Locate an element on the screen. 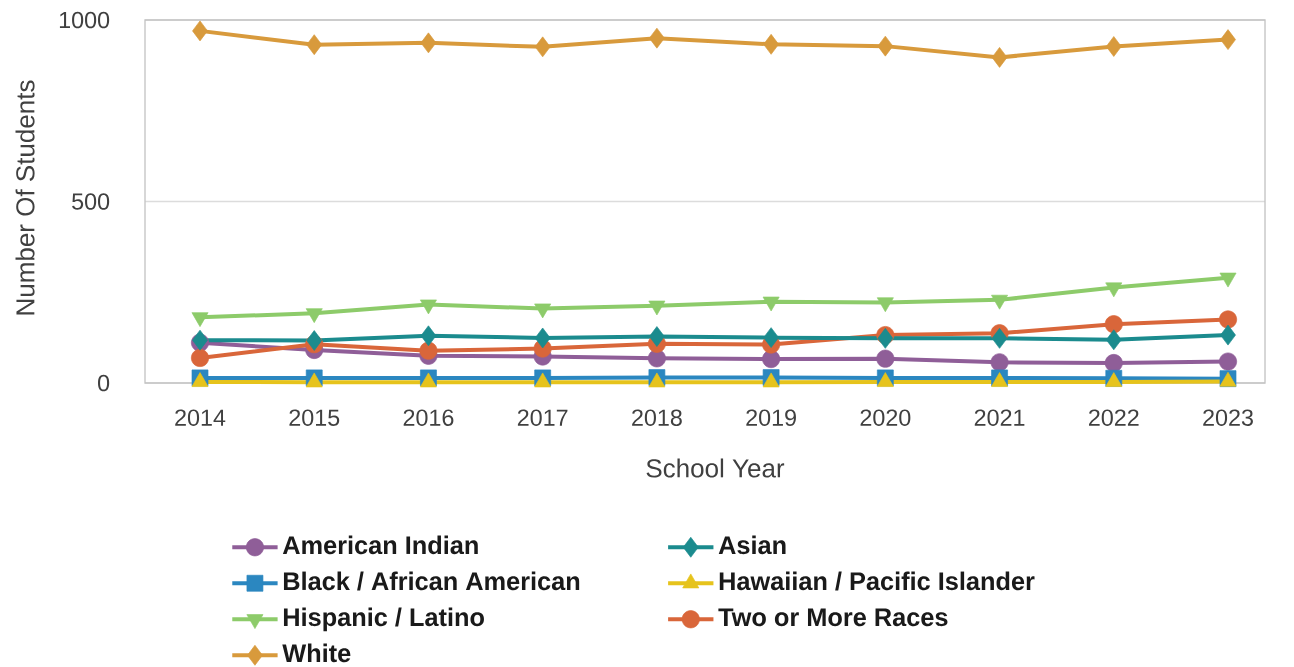 The width and height of the screenshot is (1294, 667). y-axis-title: Number Of Students is located at coordinates (25, 197).